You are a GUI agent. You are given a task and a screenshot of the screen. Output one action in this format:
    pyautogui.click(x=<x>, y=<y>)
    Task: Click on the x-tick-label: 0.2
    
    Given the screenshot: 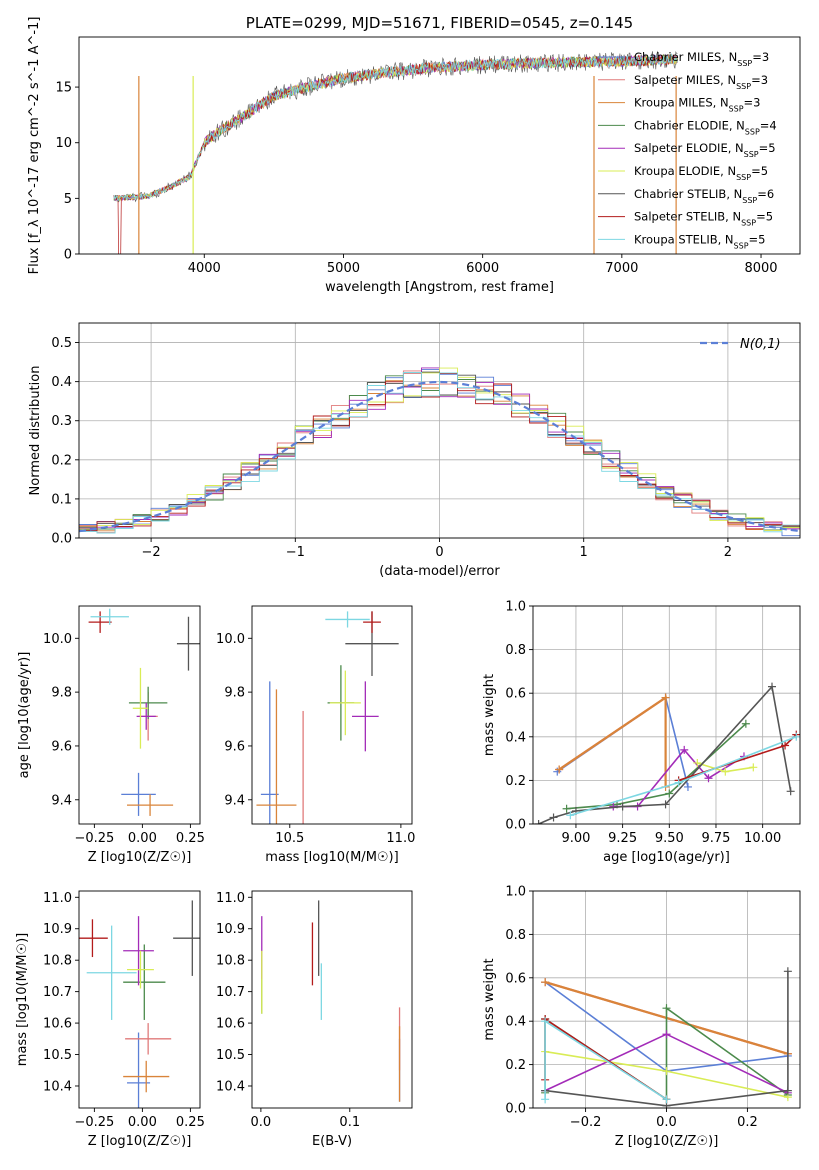 What is the action you would take?
    pyautogui.click(x=747, y=1122)
    